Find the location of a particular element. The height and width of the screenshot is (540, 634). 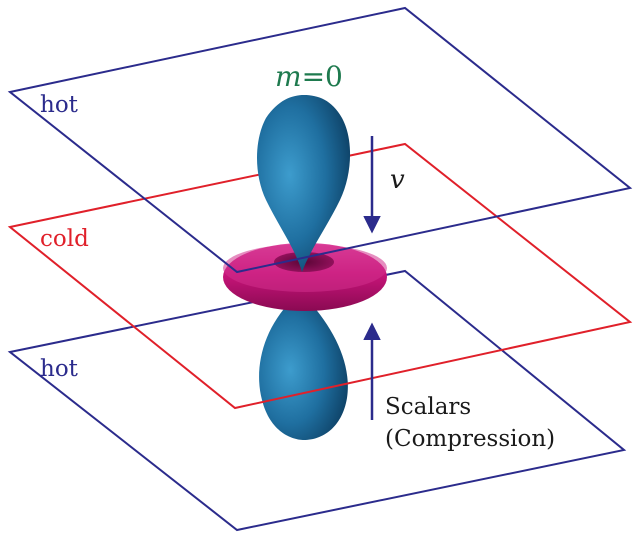

compression-label: (Compression) is located at coordinates (470, 439).